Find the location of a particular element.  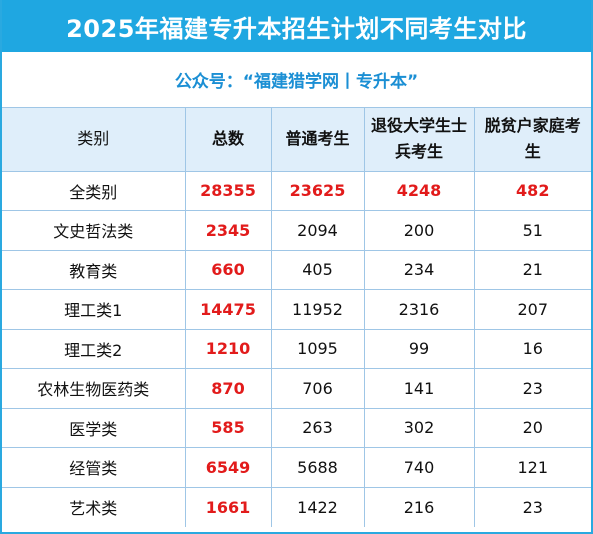

cell-poverty: 207 is located at coordinates (532, 309).